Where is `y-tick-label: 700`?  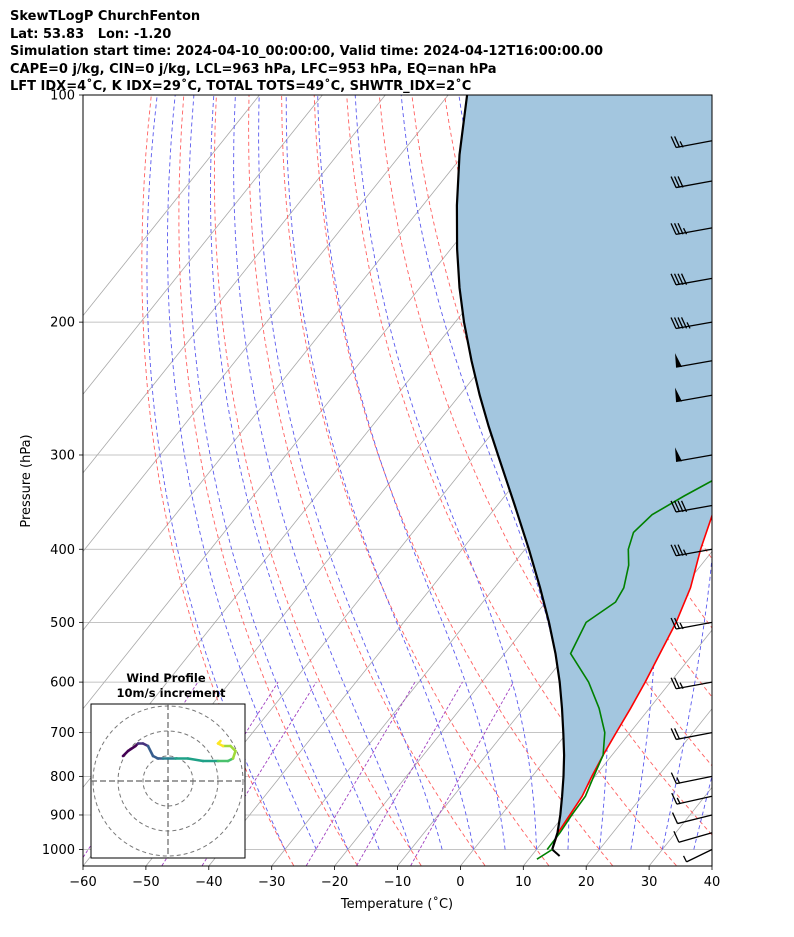 y-tick-label: 700 is located at coordinates (62, 733).